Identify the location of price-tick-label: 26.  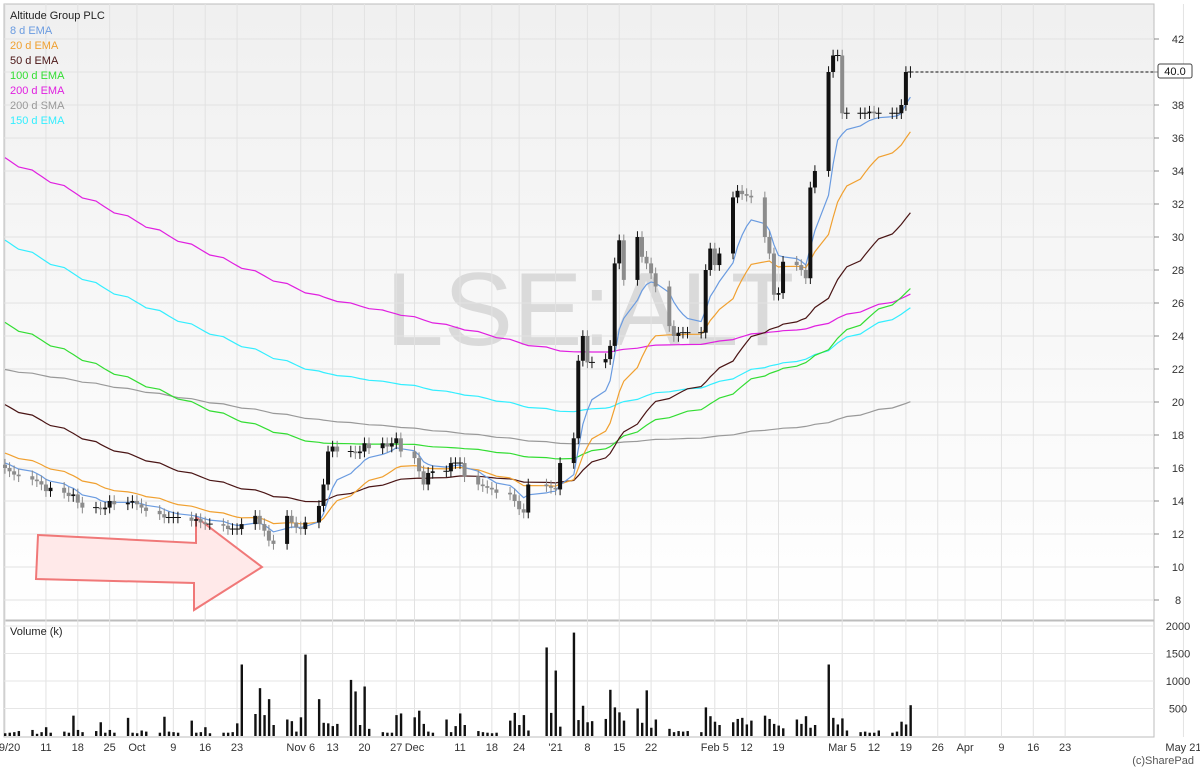
(1178, 304).